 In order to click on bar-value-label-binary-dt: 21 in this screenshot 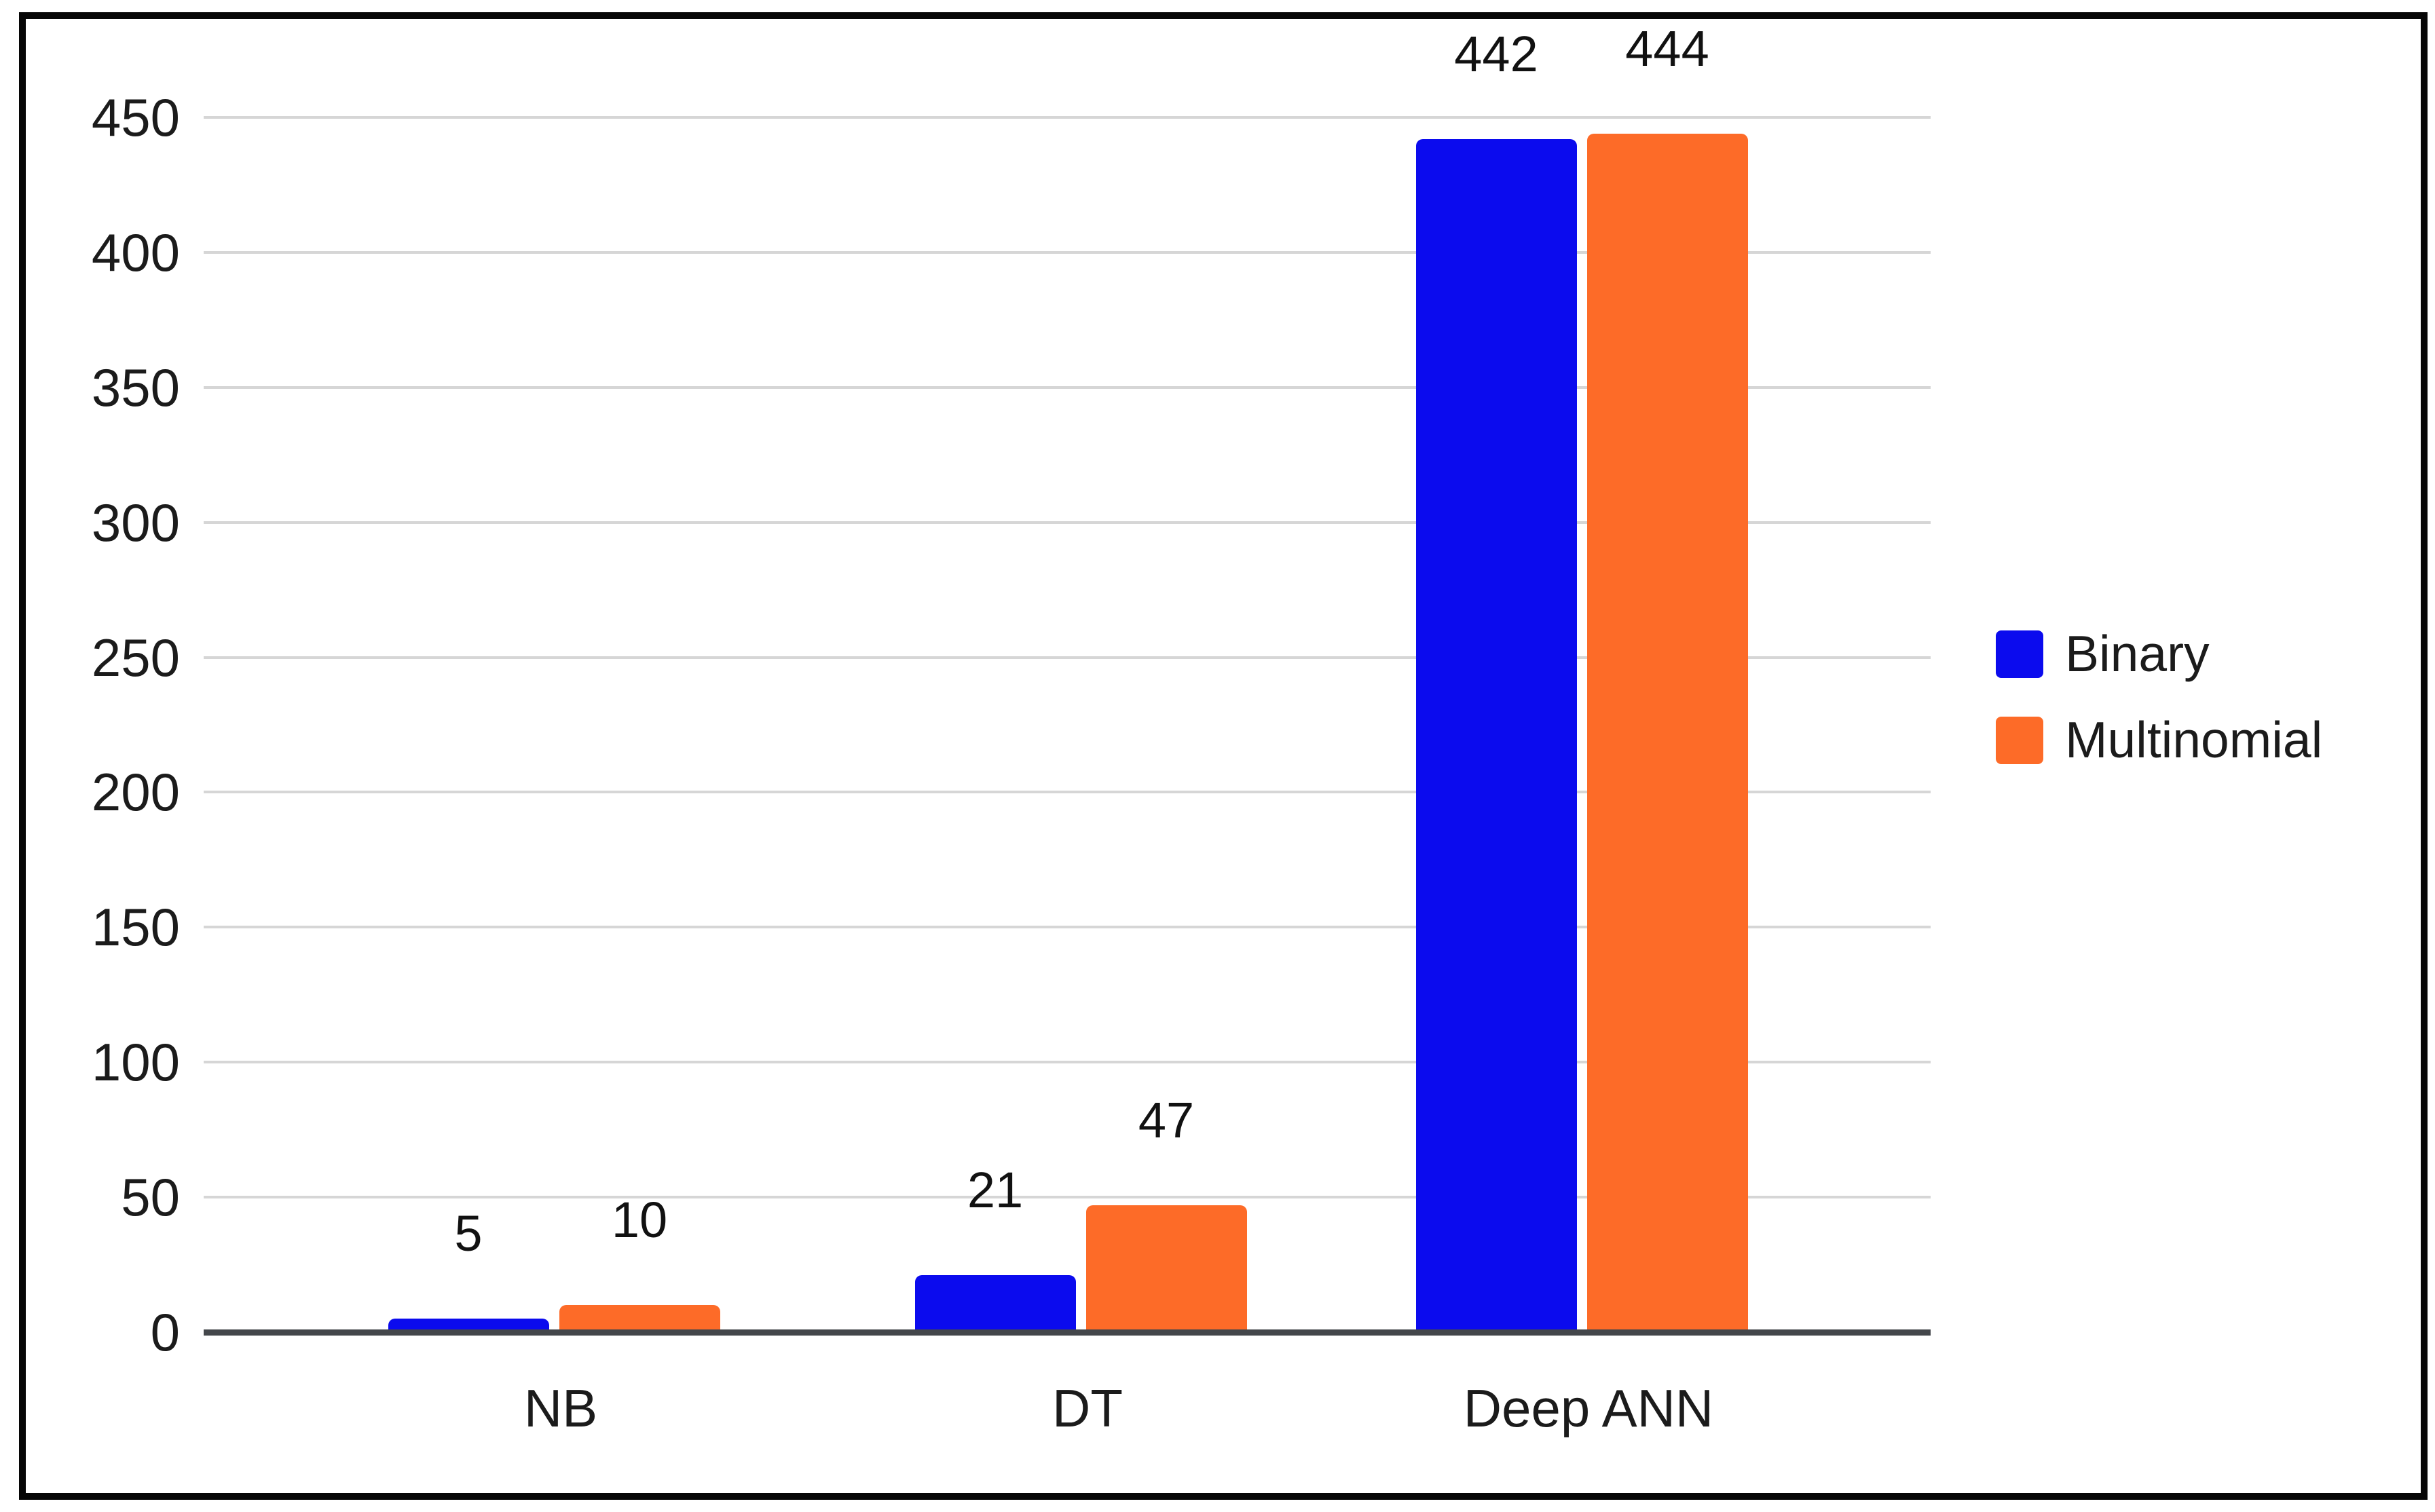, I will do `click(995, 1190)`.